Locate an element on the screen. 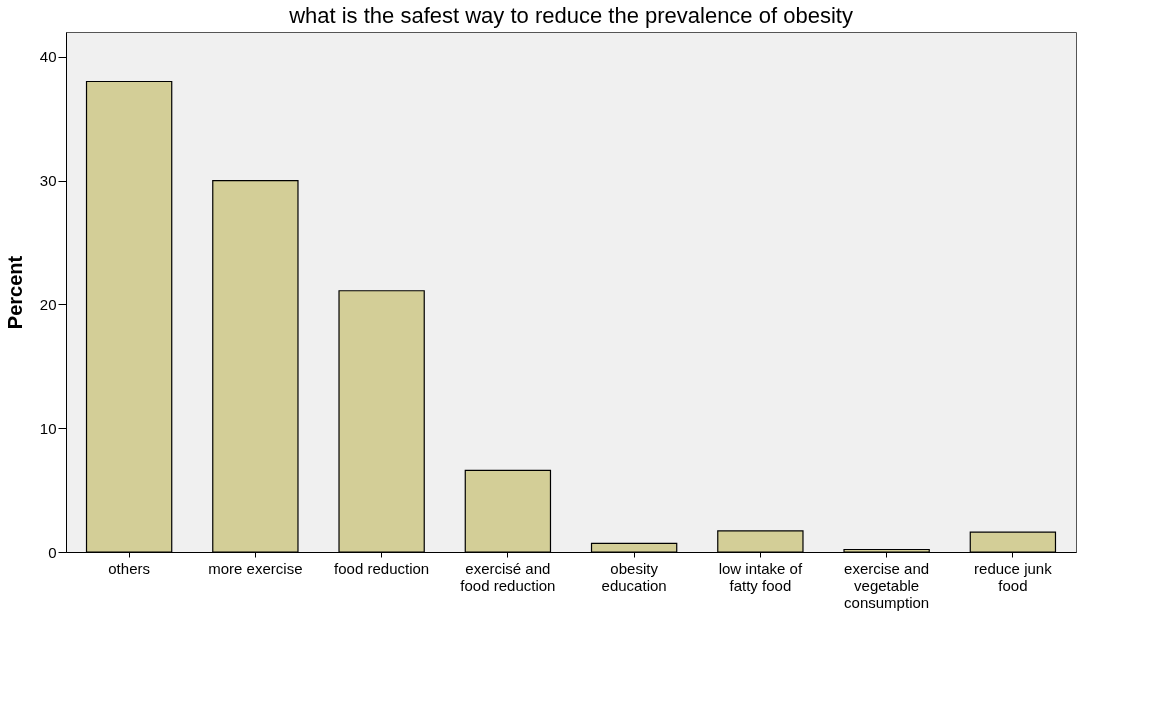 The width and height of the screenshot is (1159, 706). x-tick-label: reduce junk food is located at coordinates (1013, 576).